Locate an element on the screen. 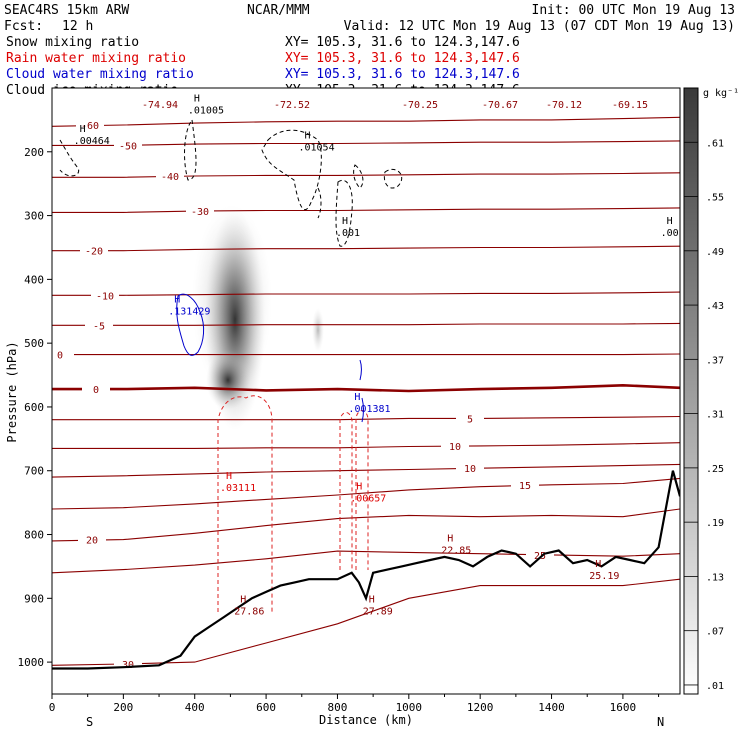 This screenshot has width=740, height=740. maximum-value: .03111 is located at coordinates (238, 488).